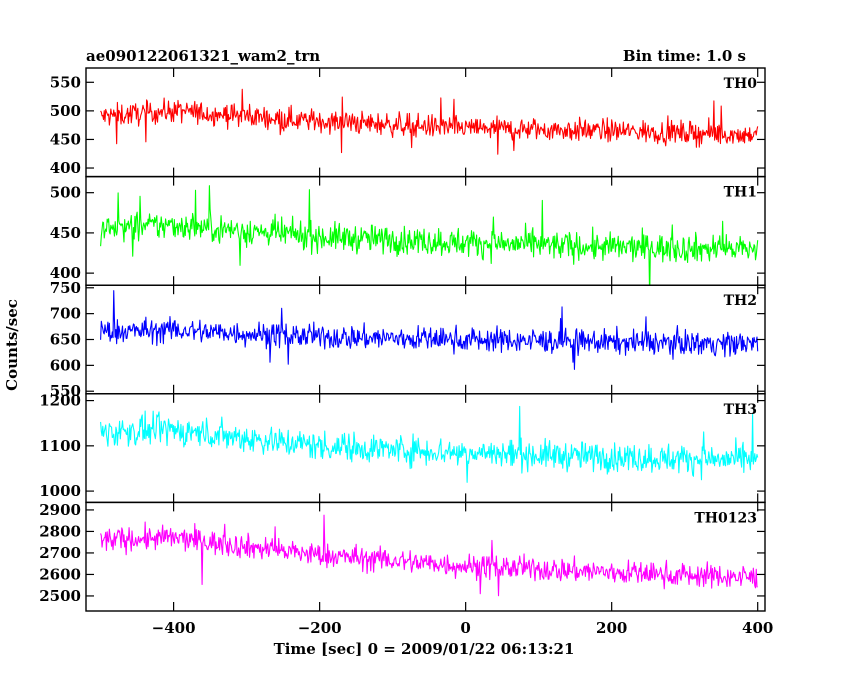  Describe the element at coordinates (740, 410) in the screenshot. I see `panel-label: TH3` at that location.